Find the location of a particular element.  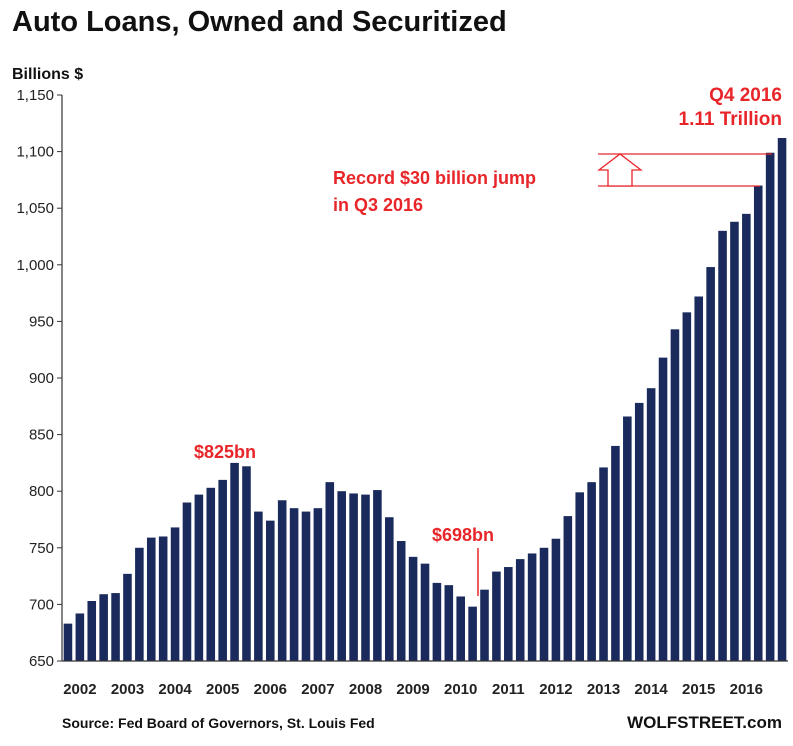

y-tick-label: 900 is located at coordinates (41, 378).